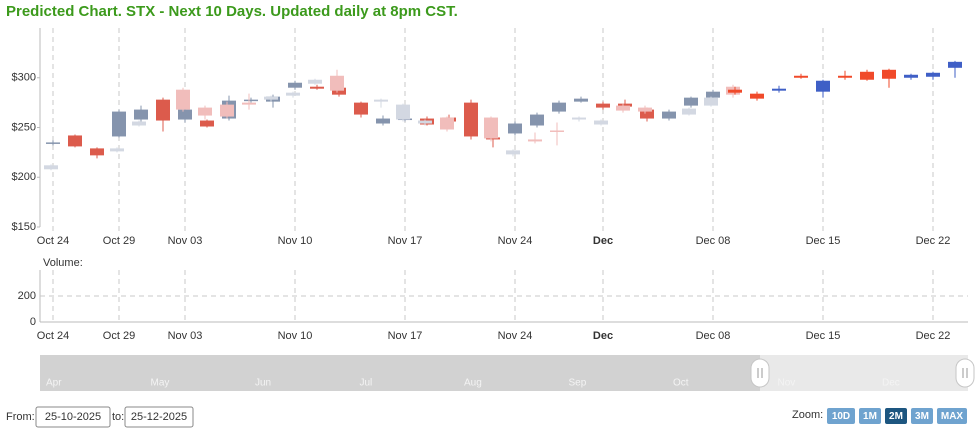  I want to click on x-tick-label: Nov 17, so click(405, 241).